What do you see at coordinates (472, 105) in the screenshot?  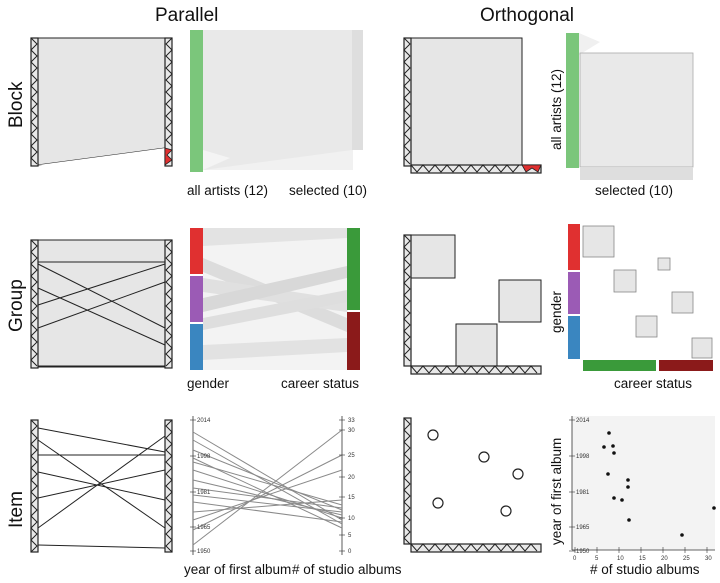 I see `block-orthogonal-schematic` at bounding box center [472, 105].